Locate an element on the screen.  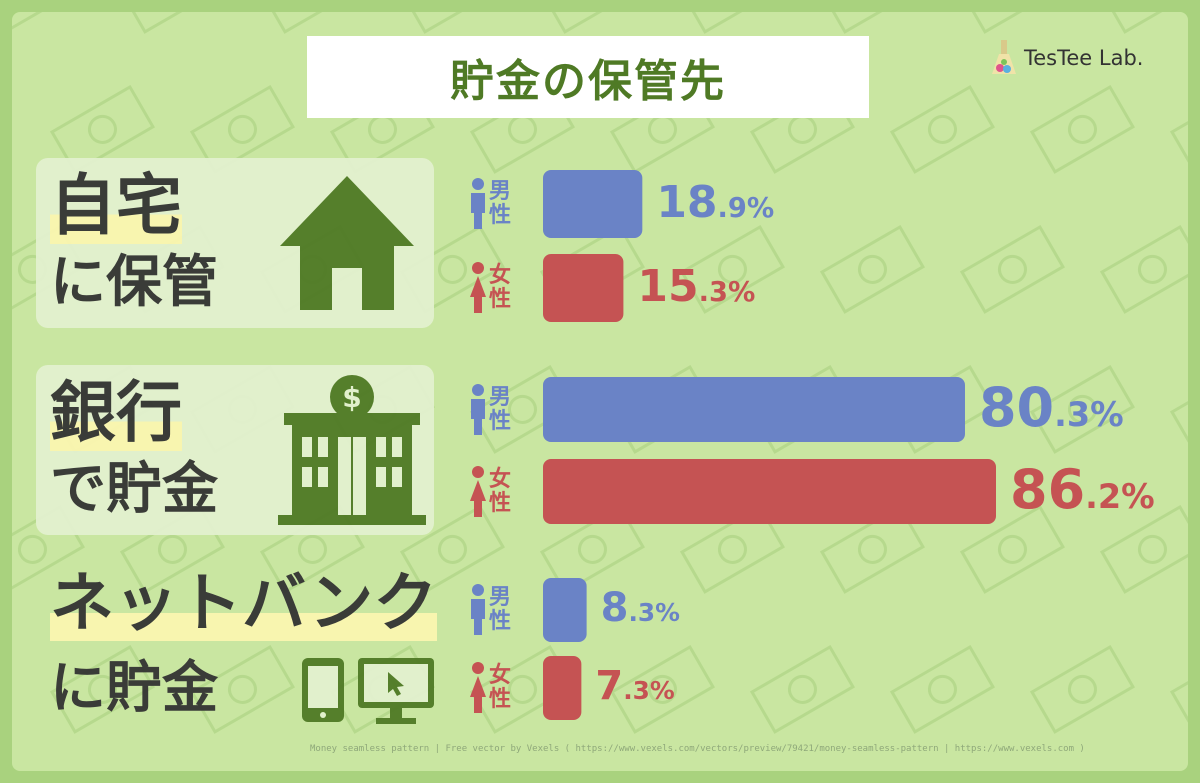
logo: TesTee Lab. is located at coordinates (1066, 58).